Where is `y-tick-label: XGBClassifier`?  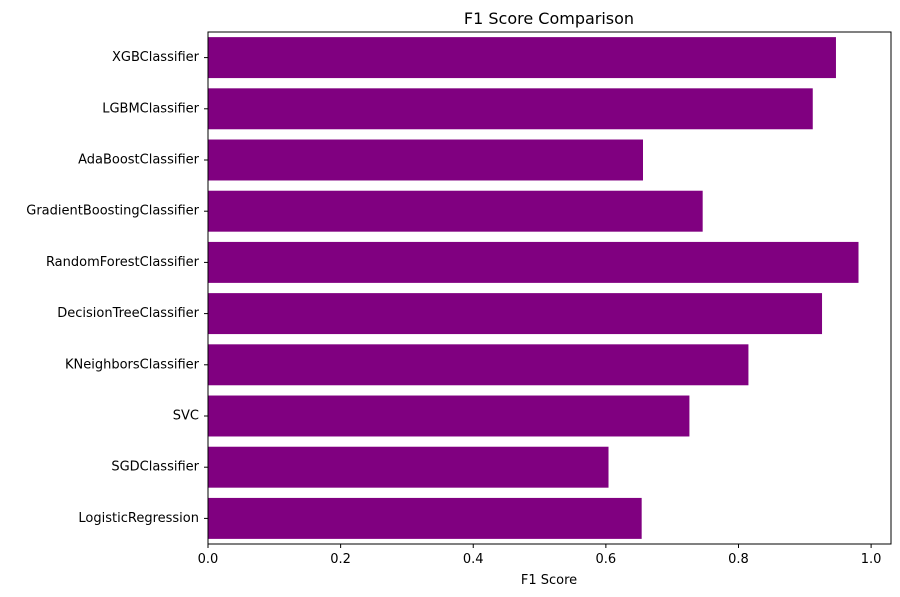 y-tick-label: XGBClassifier is located at coordinates (156, 57).